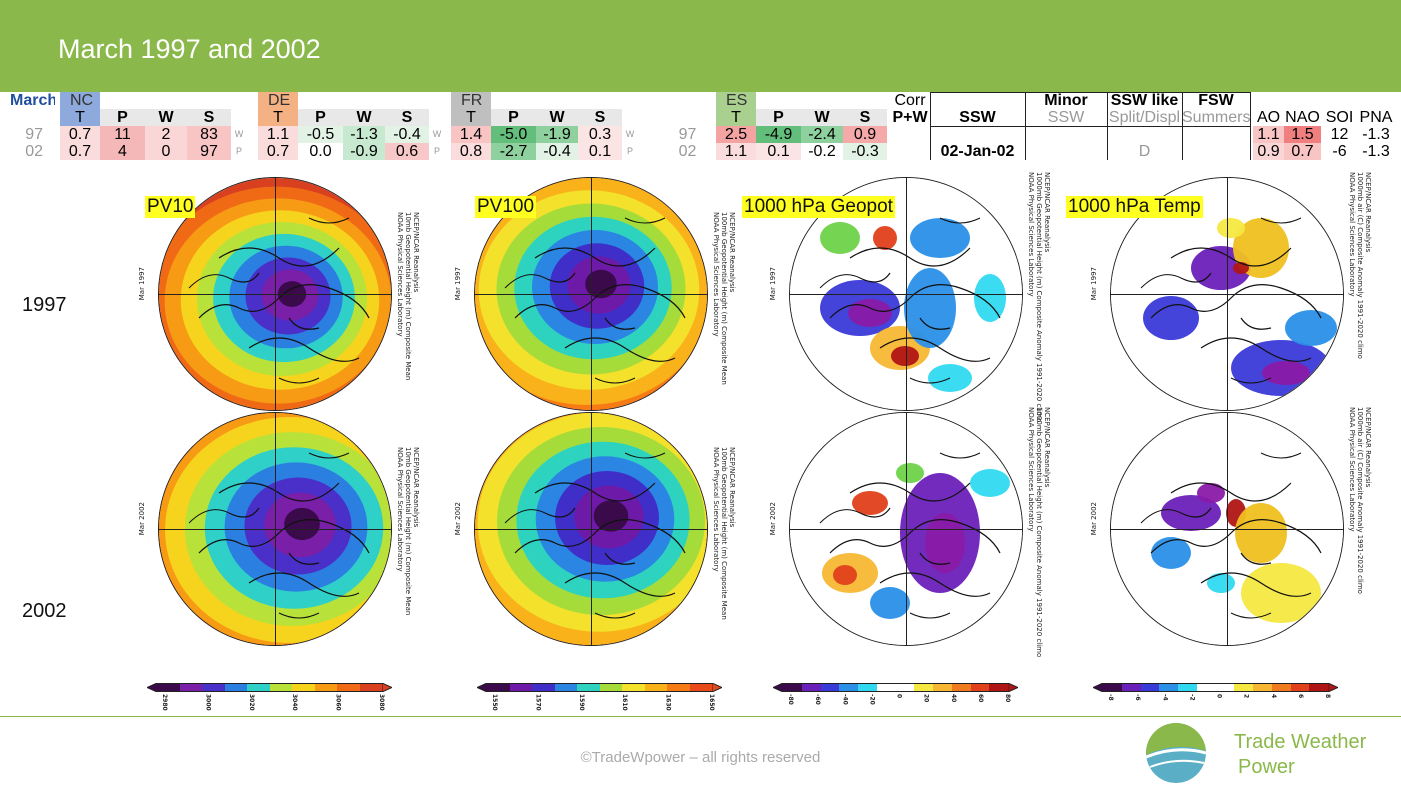  I want to click on table-cell: 0.7, so click(80, 134).